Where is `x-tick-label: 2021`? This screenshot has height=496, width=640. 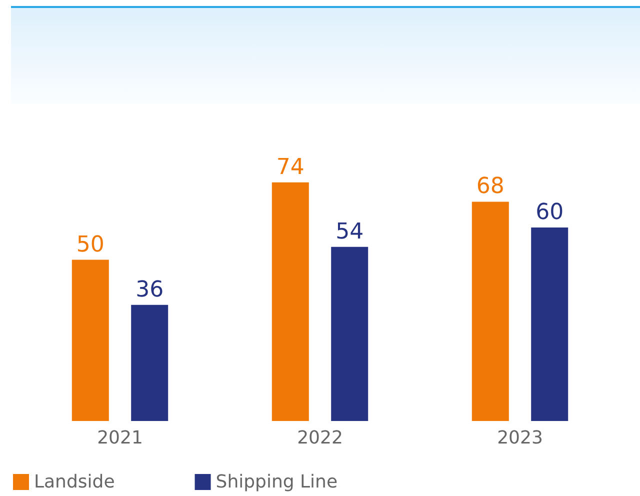
x-tick-label: 2021 is located at coordinates (120, 438).